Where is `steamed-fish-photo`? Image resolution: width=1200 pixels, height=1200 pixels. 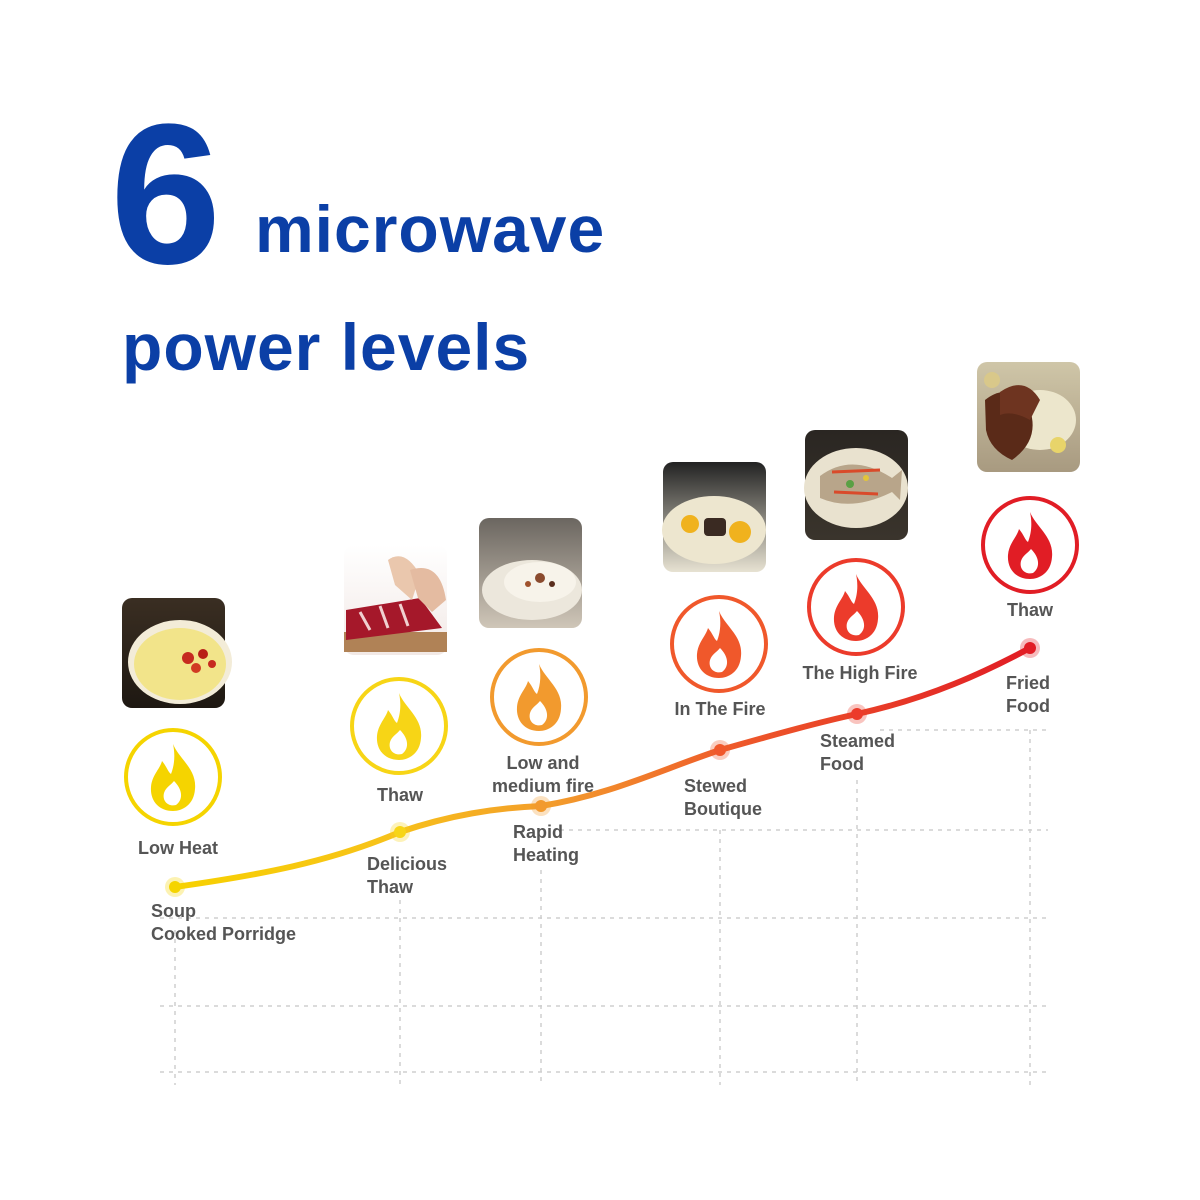
steamed-fish-photo is located at coordinates (856, 485).